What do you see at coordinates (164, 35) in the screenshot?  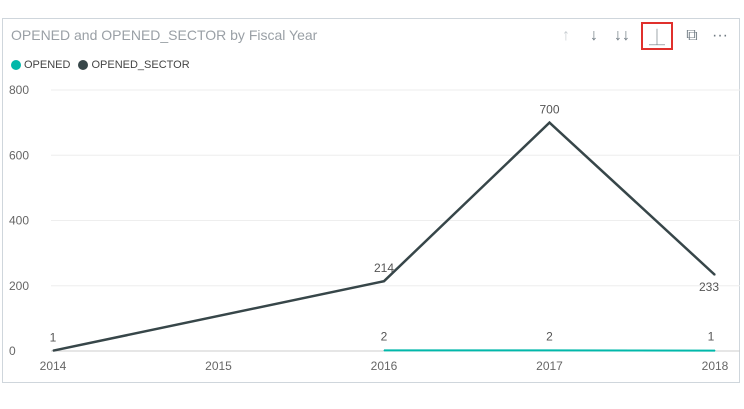 I see `chart-title: OPENED and OPENED_SECTOR by Fiscal Year` at bounding box center [164, 35].